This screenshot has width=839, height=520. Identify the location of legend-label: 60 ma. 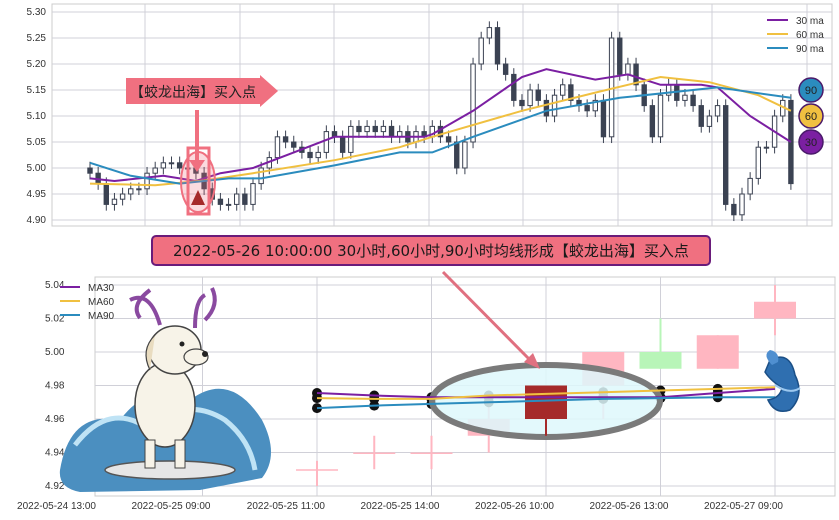
(810, 35).